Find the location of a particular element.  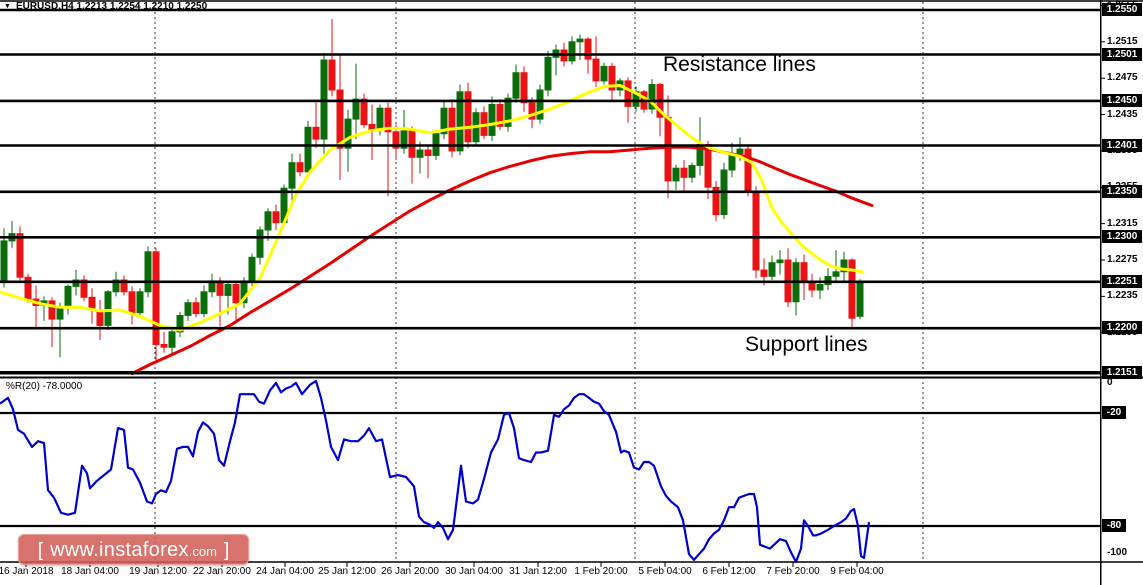

price-axis-label: 1.2435 is located at coordinates (1122, 114).